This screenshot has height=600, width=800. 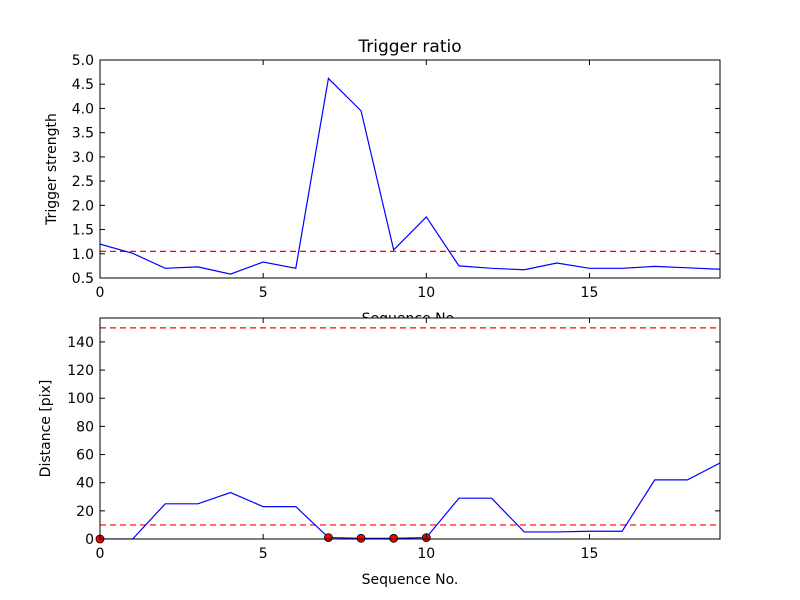 I want to click on y-tick-label: 120, so click(x=80, y=371).